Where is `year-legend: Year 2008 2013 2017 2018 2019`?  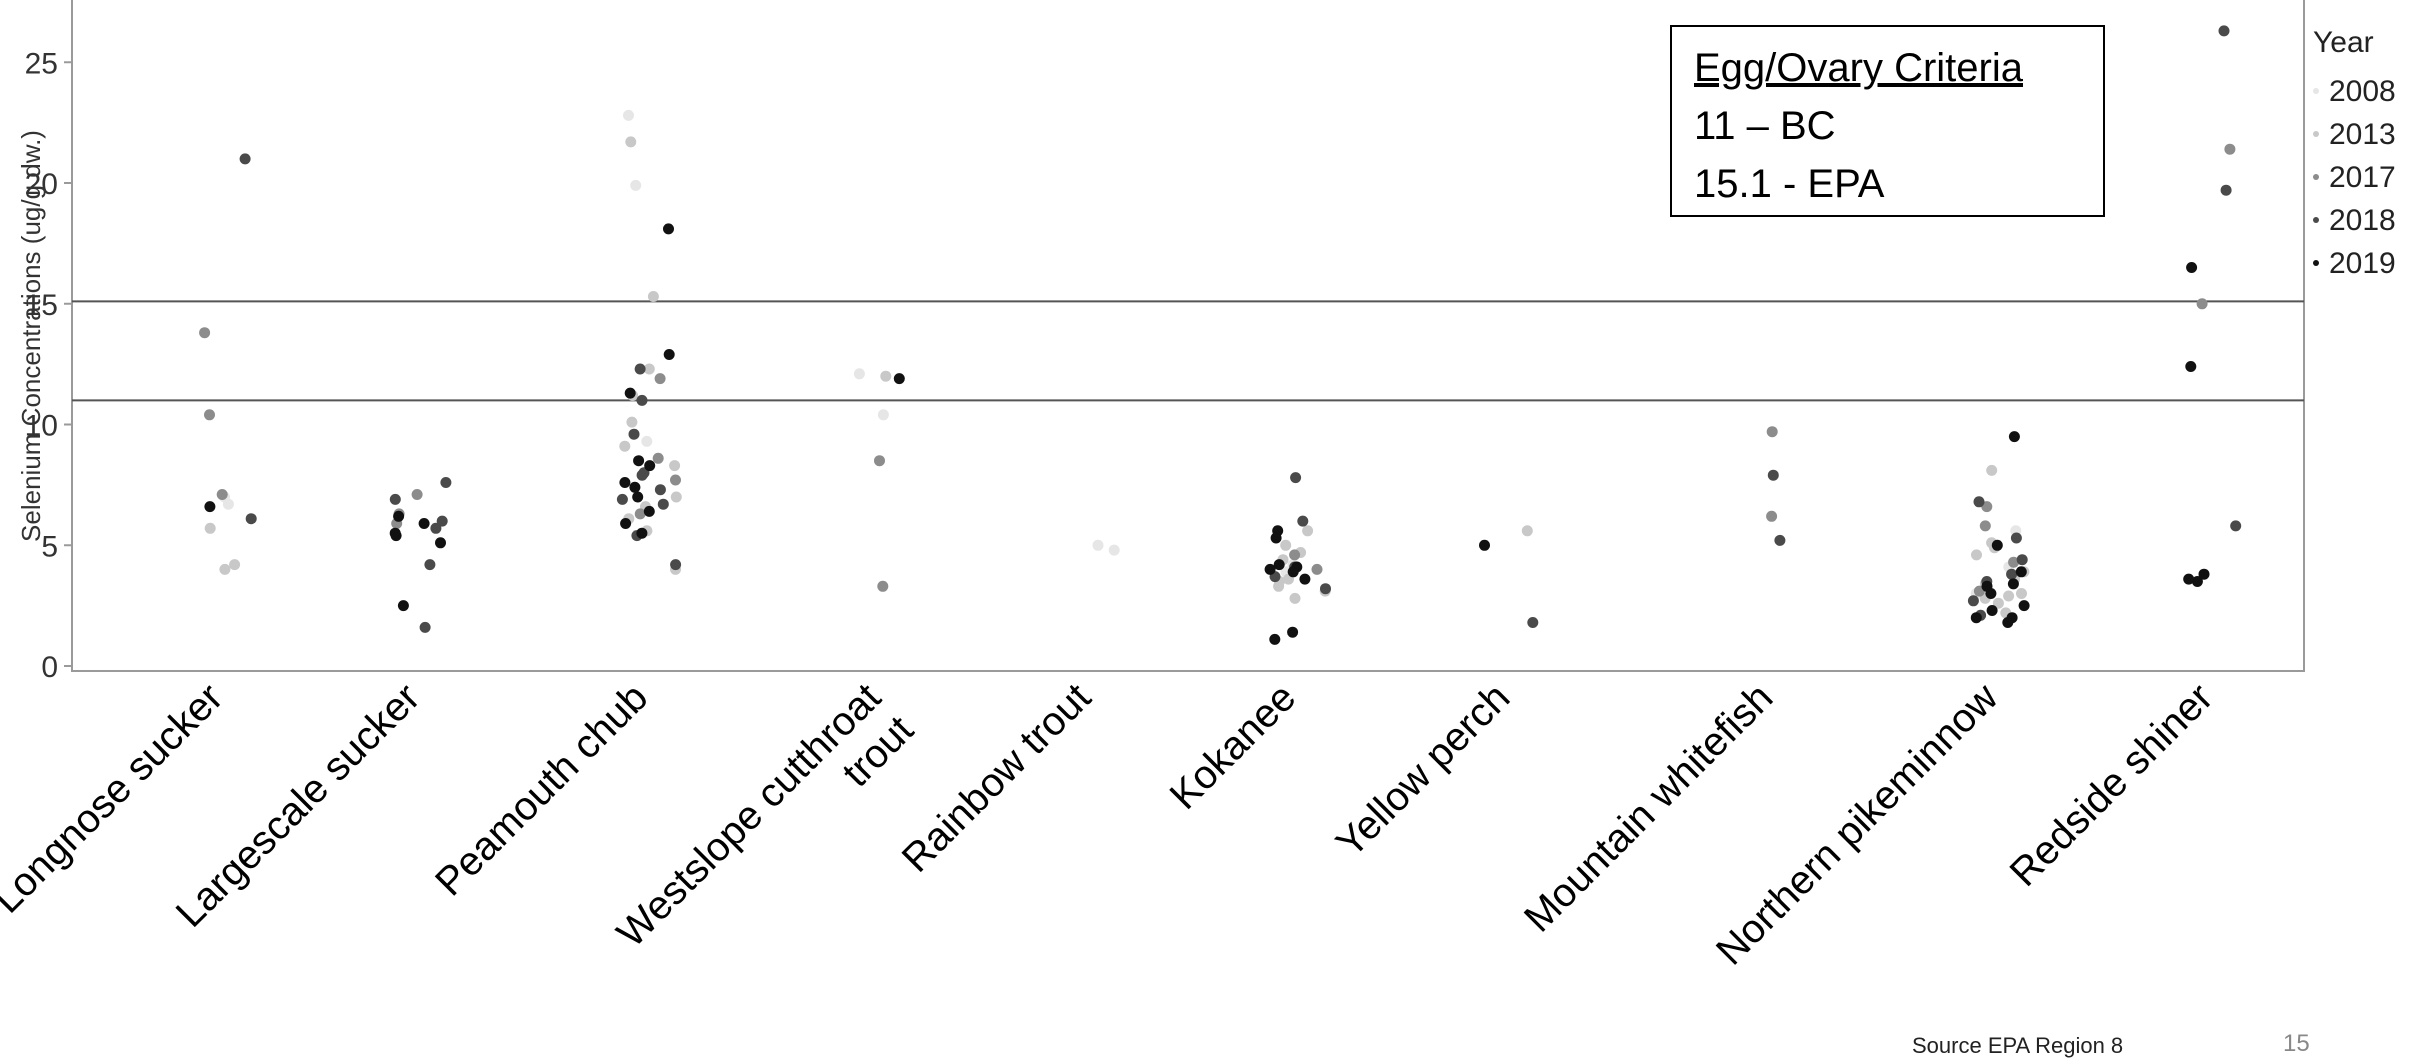
year-legend: Year 2008 2013 2017 2018 2019 is located at coordinates (2354, 155).